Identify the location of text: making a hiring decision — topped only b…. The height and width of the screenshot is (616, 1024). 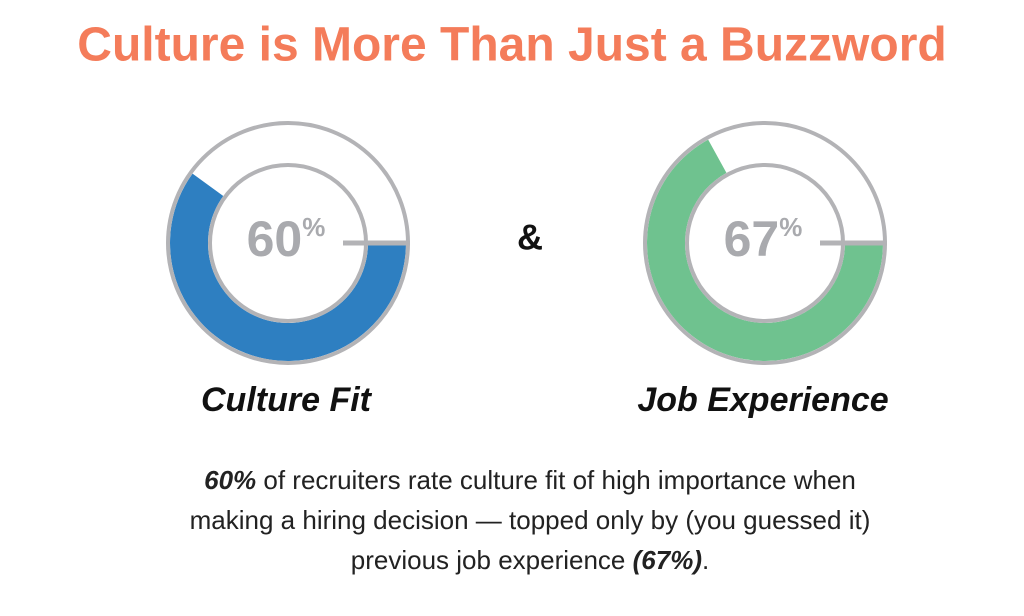
(530, 520).